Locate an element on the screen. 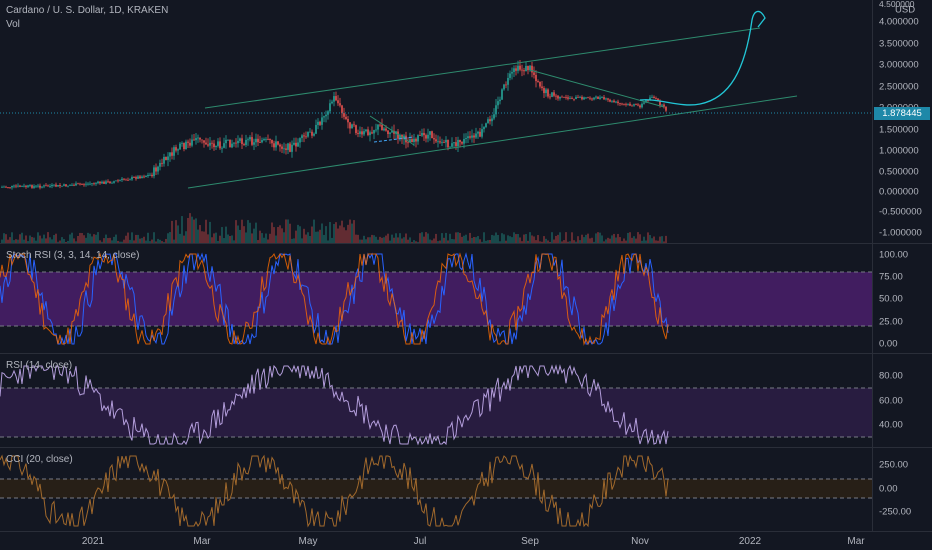 Image resolution: width=932 pixels, height=550 pixels. stoch-rsi-label: Stoch RSI (3, 3, 14, 14, close) is located at coordinates (73, 255).